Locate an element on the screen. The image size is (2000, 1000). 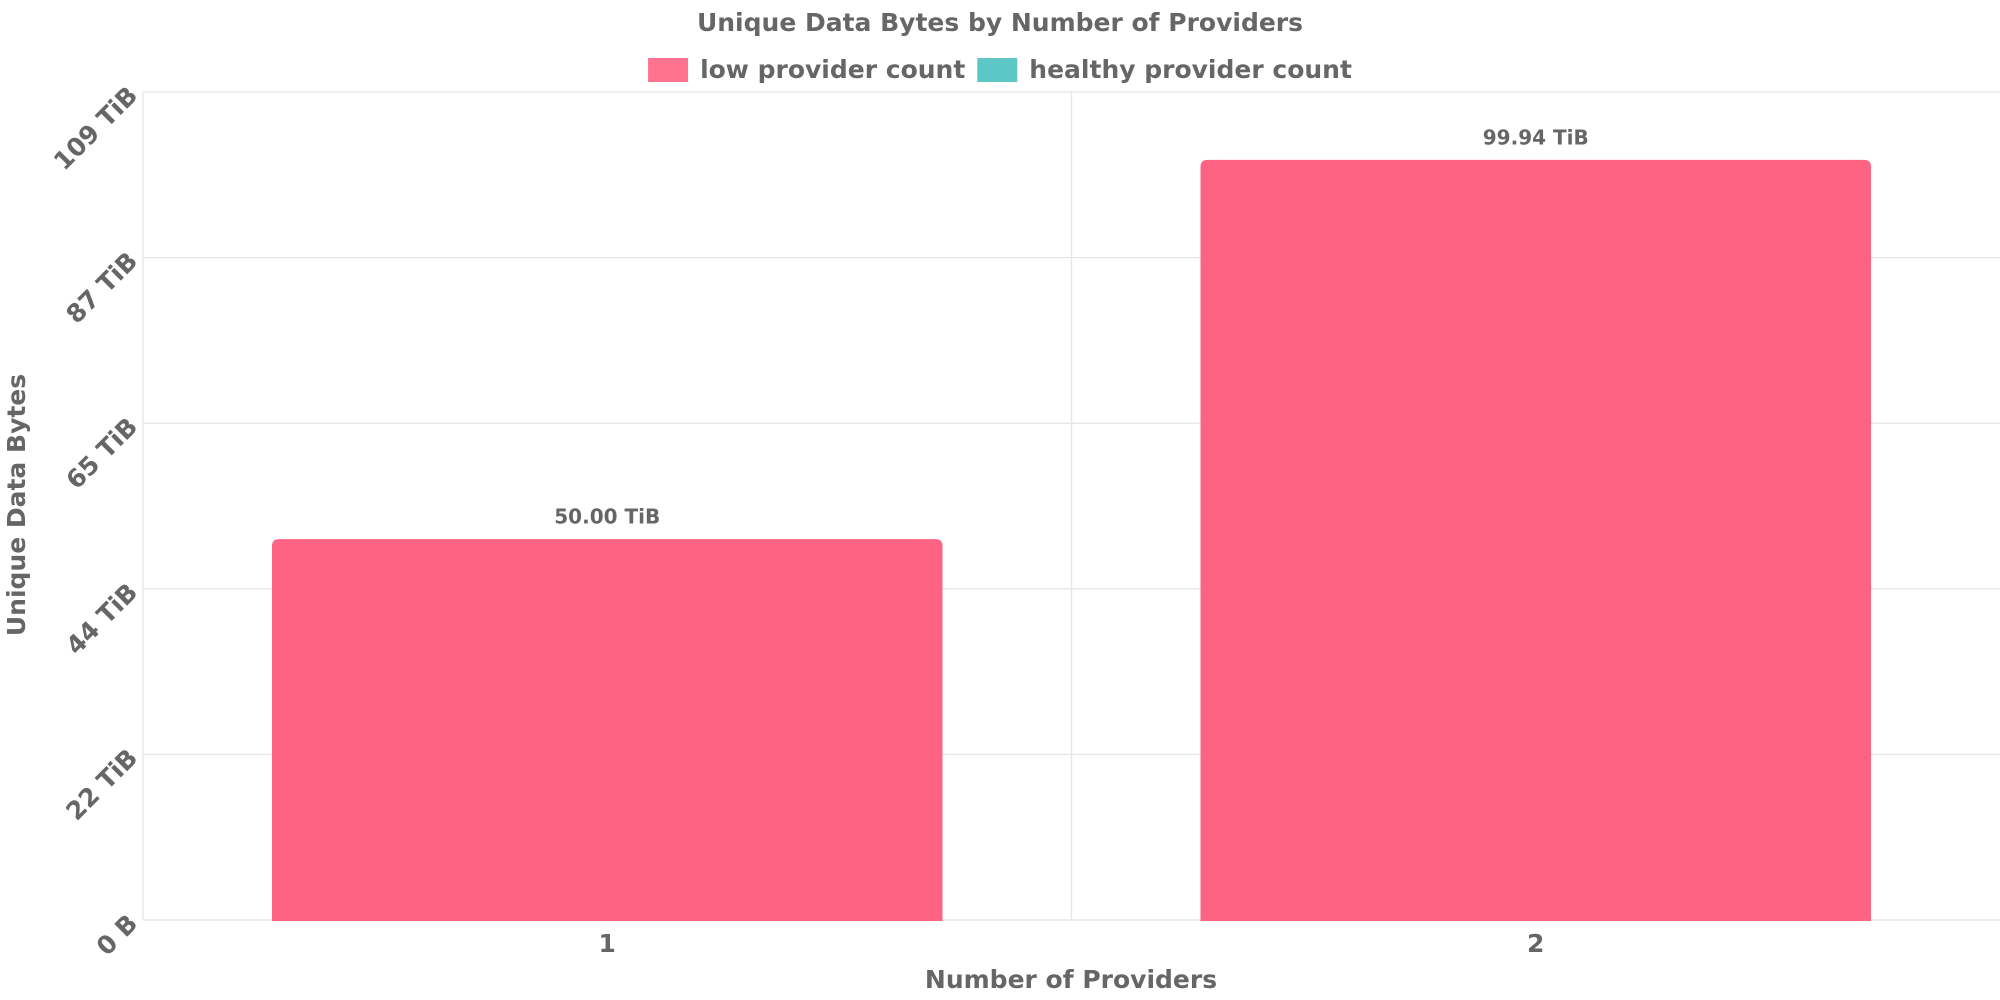
y-tick-label: 87 TiB is located at coordinates (101, 287).